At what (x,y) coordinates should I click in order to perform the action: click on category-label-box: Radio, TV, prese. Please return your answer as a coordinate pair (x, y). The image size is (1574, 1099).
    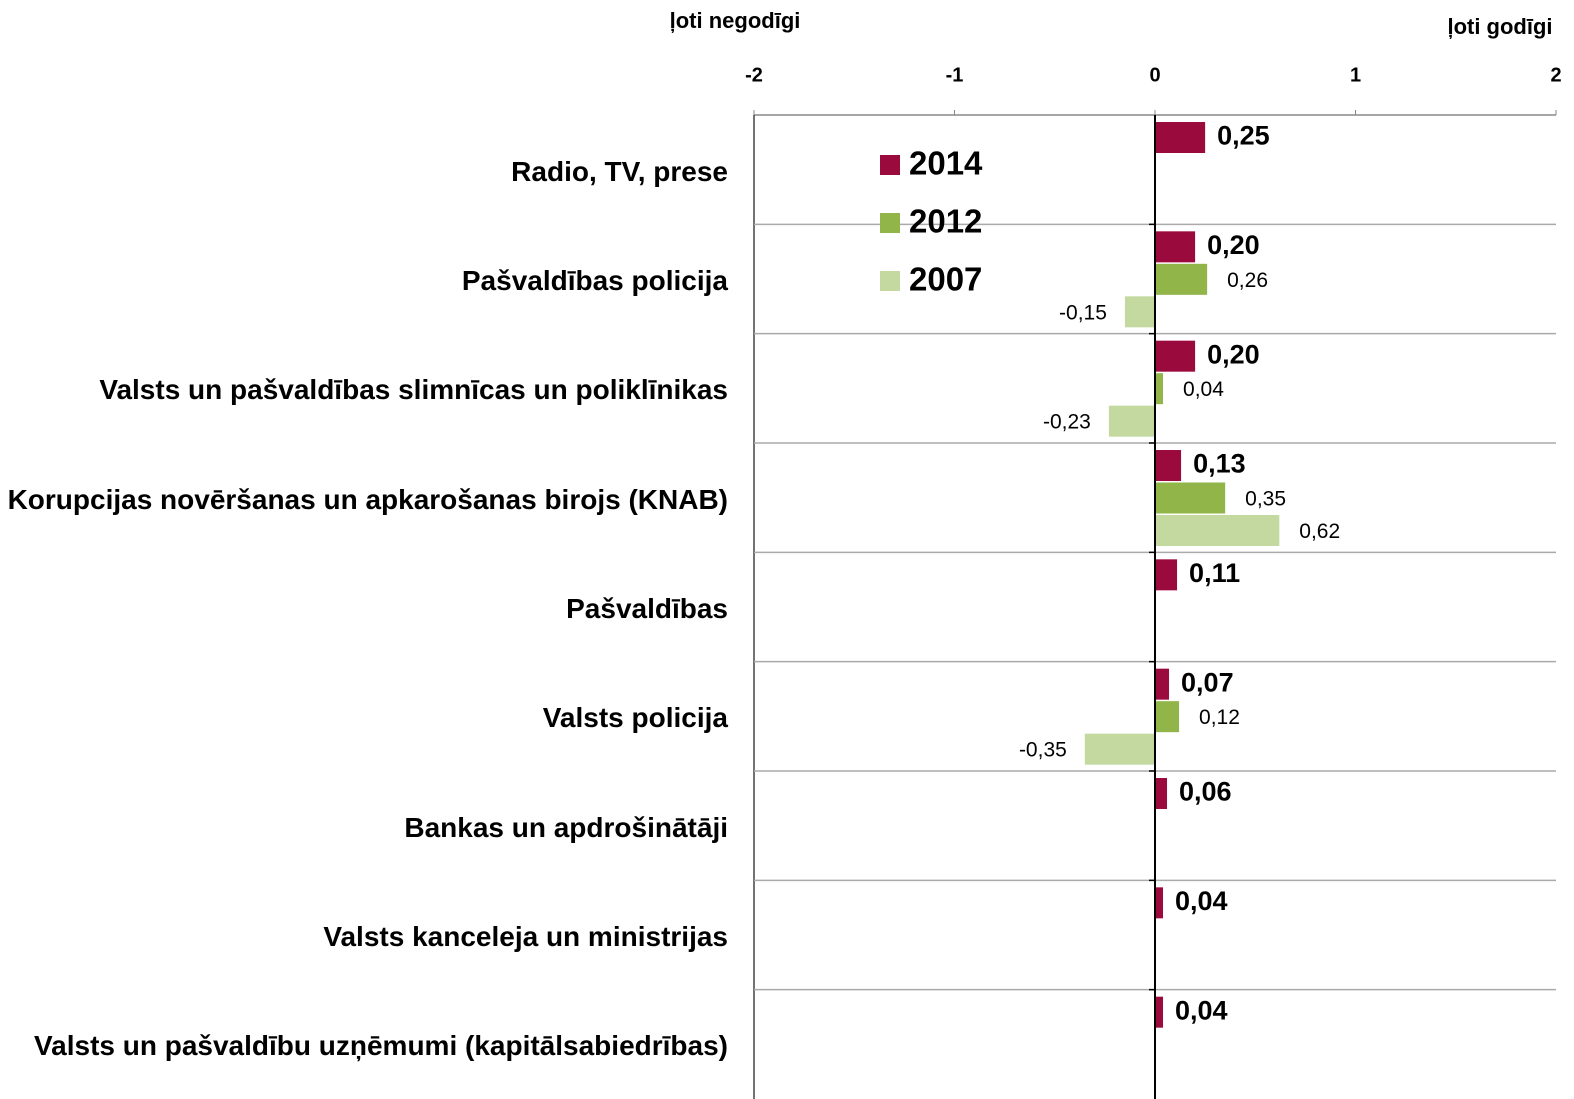
    Looking at the image, I should click on (364, 172).